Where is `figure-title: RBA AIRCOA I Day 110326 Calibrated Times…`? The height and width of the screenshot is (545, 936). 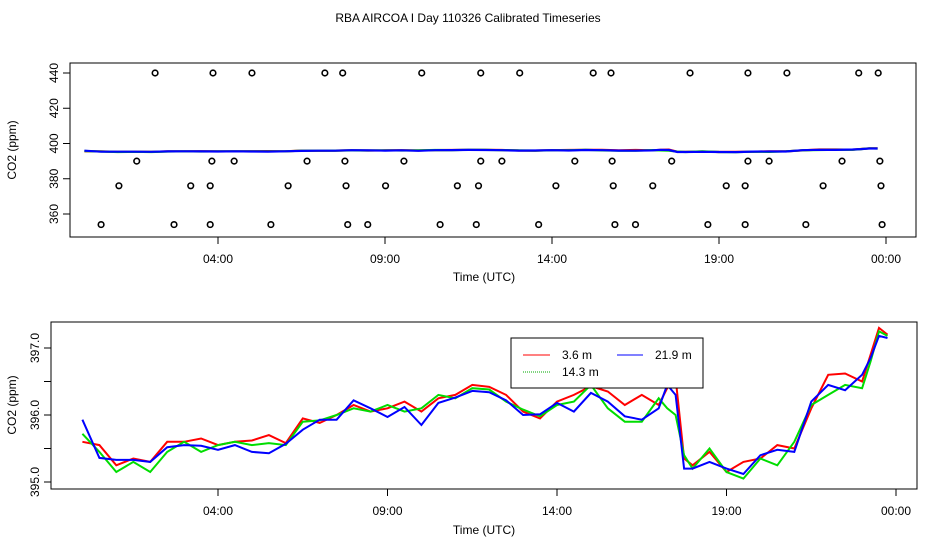 figure-title: RBA AIRCOA I Day 110326 Calibrated Times… is located at coordinates (467, 18).